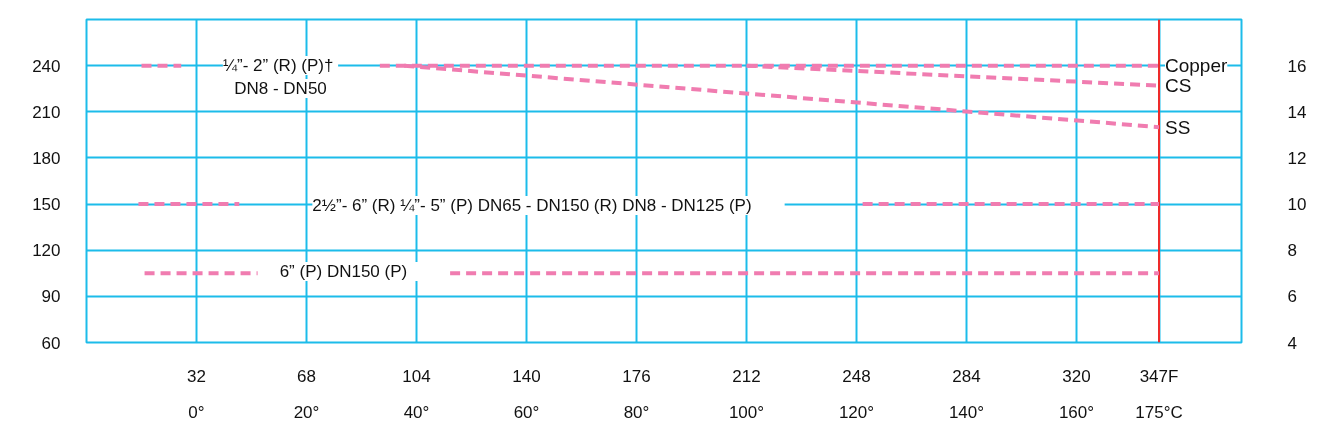  What do you see at coordinates (280, 88) in the screenshot?
I see `annotation: DN8 - DN50` at bounding box center [280, 88].